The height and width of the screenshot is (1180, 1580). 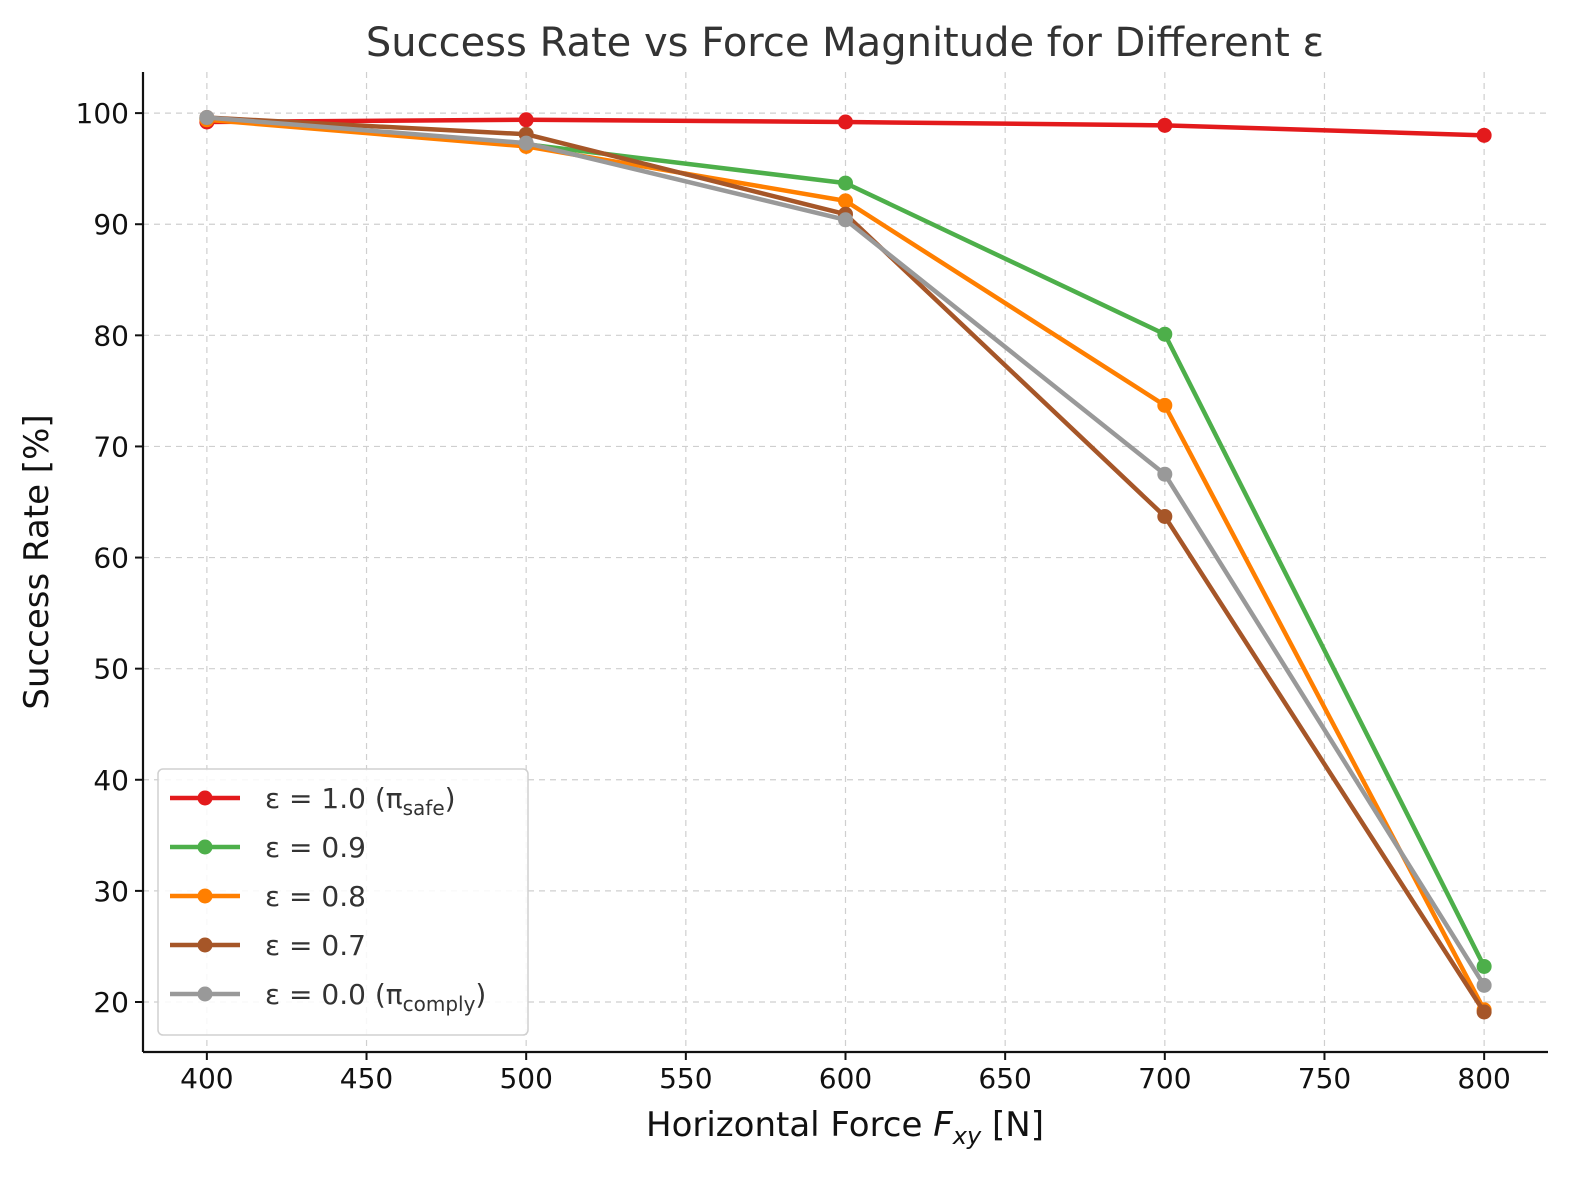 I want to click on x-tick-label: 400, so click(x=206, y=1078).